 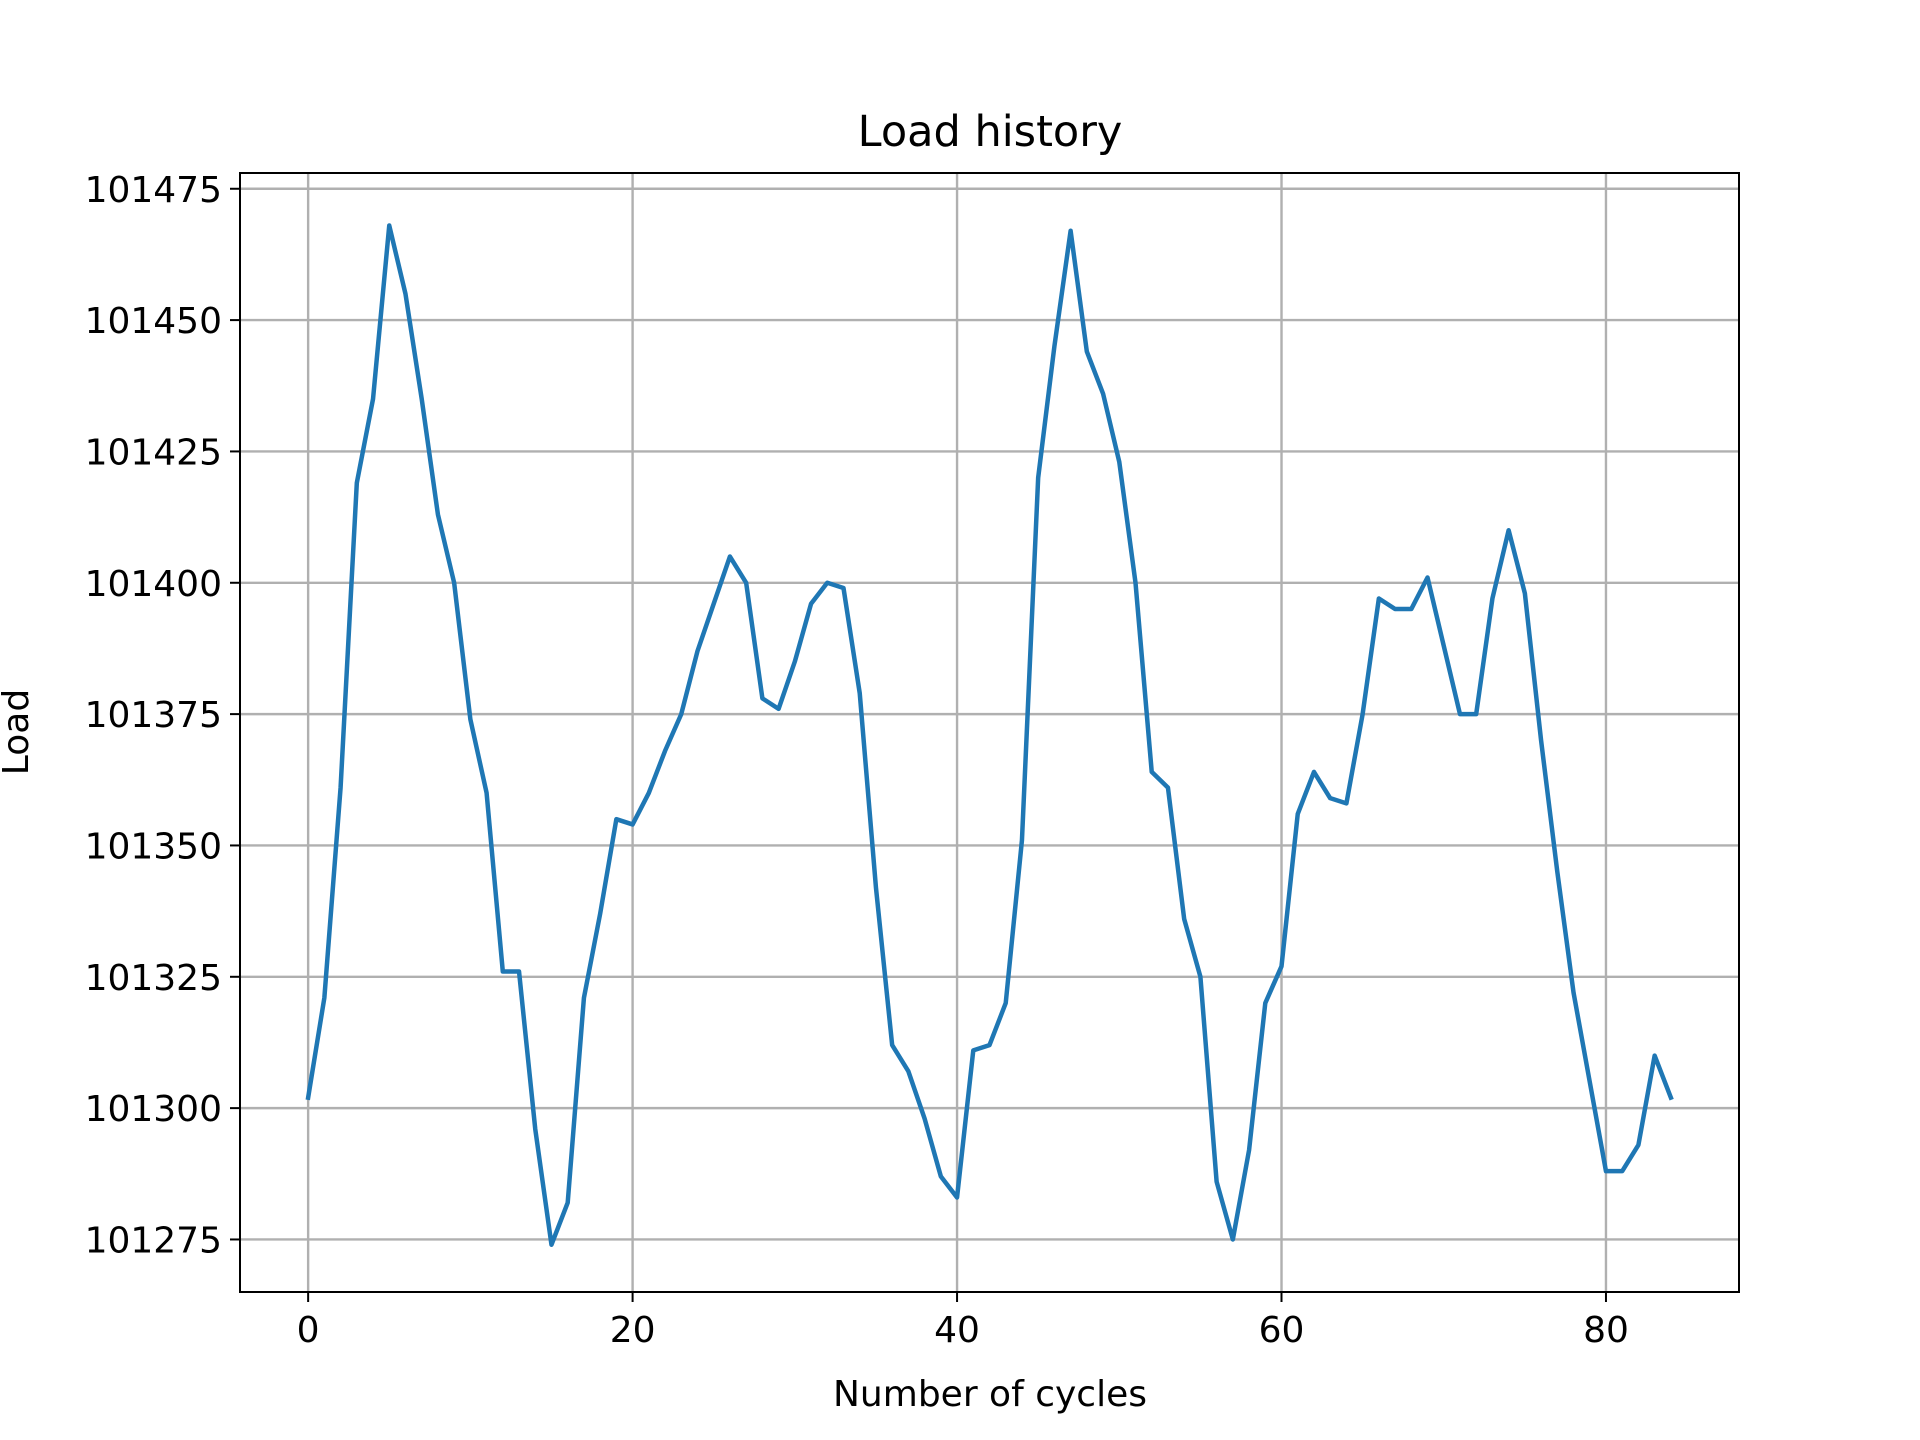 What do you see at coordinates (18, 732) in the screenshot?
I see `y-axis-label: Load` at bounding box center [18, 732].